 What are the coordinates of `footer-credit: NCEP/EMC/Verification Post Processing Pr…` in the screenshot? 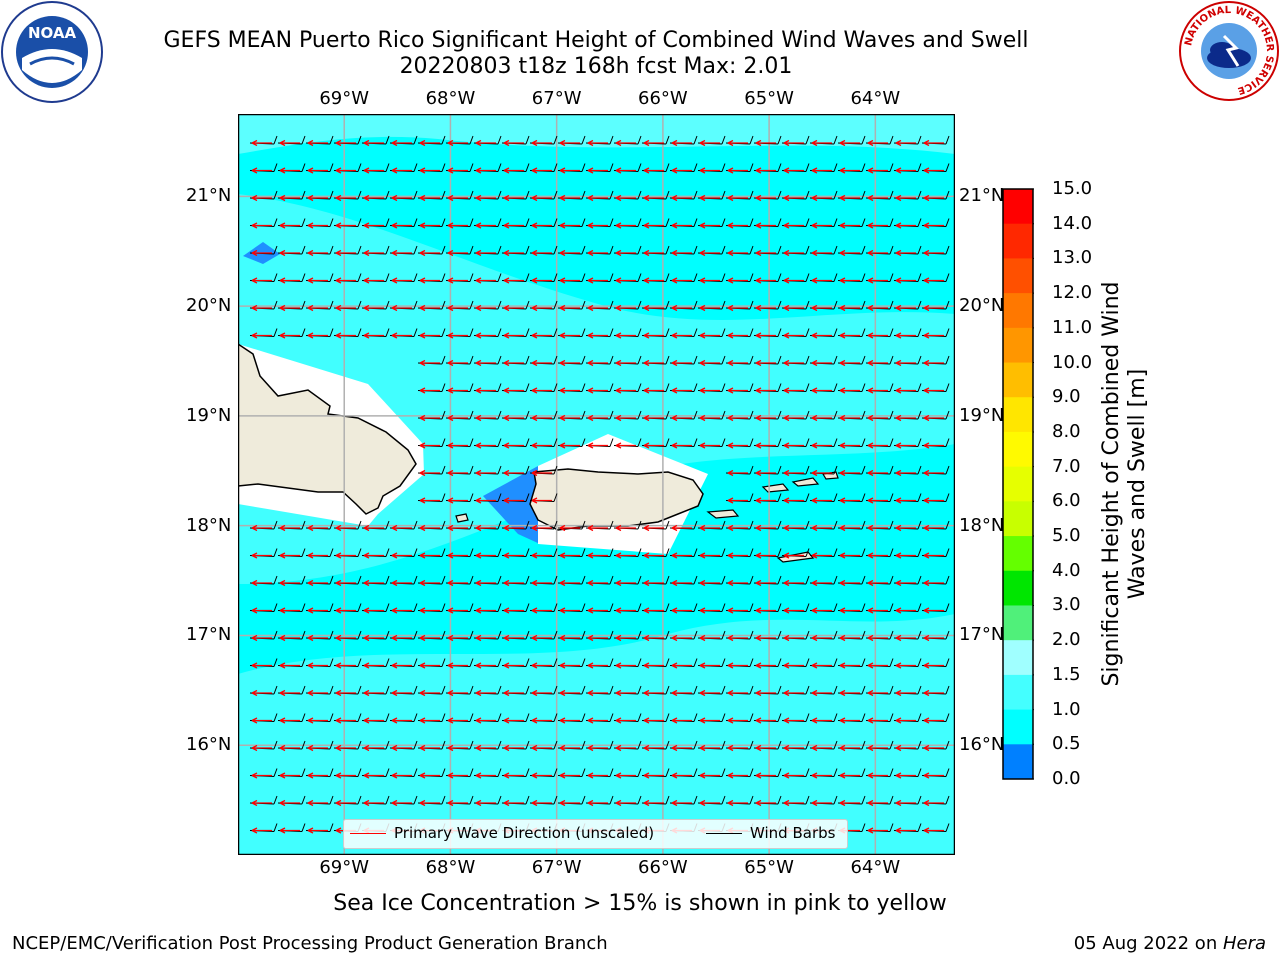 It's located at (310, 943).